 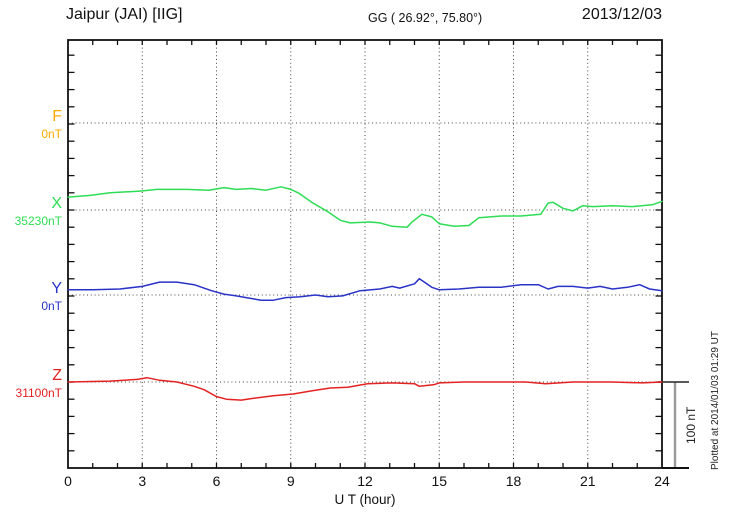 What do you see at coordinates (38, 210) in the screenshot?
I see `component-label-X: X 35230nT` at bounding box center [38, 210].